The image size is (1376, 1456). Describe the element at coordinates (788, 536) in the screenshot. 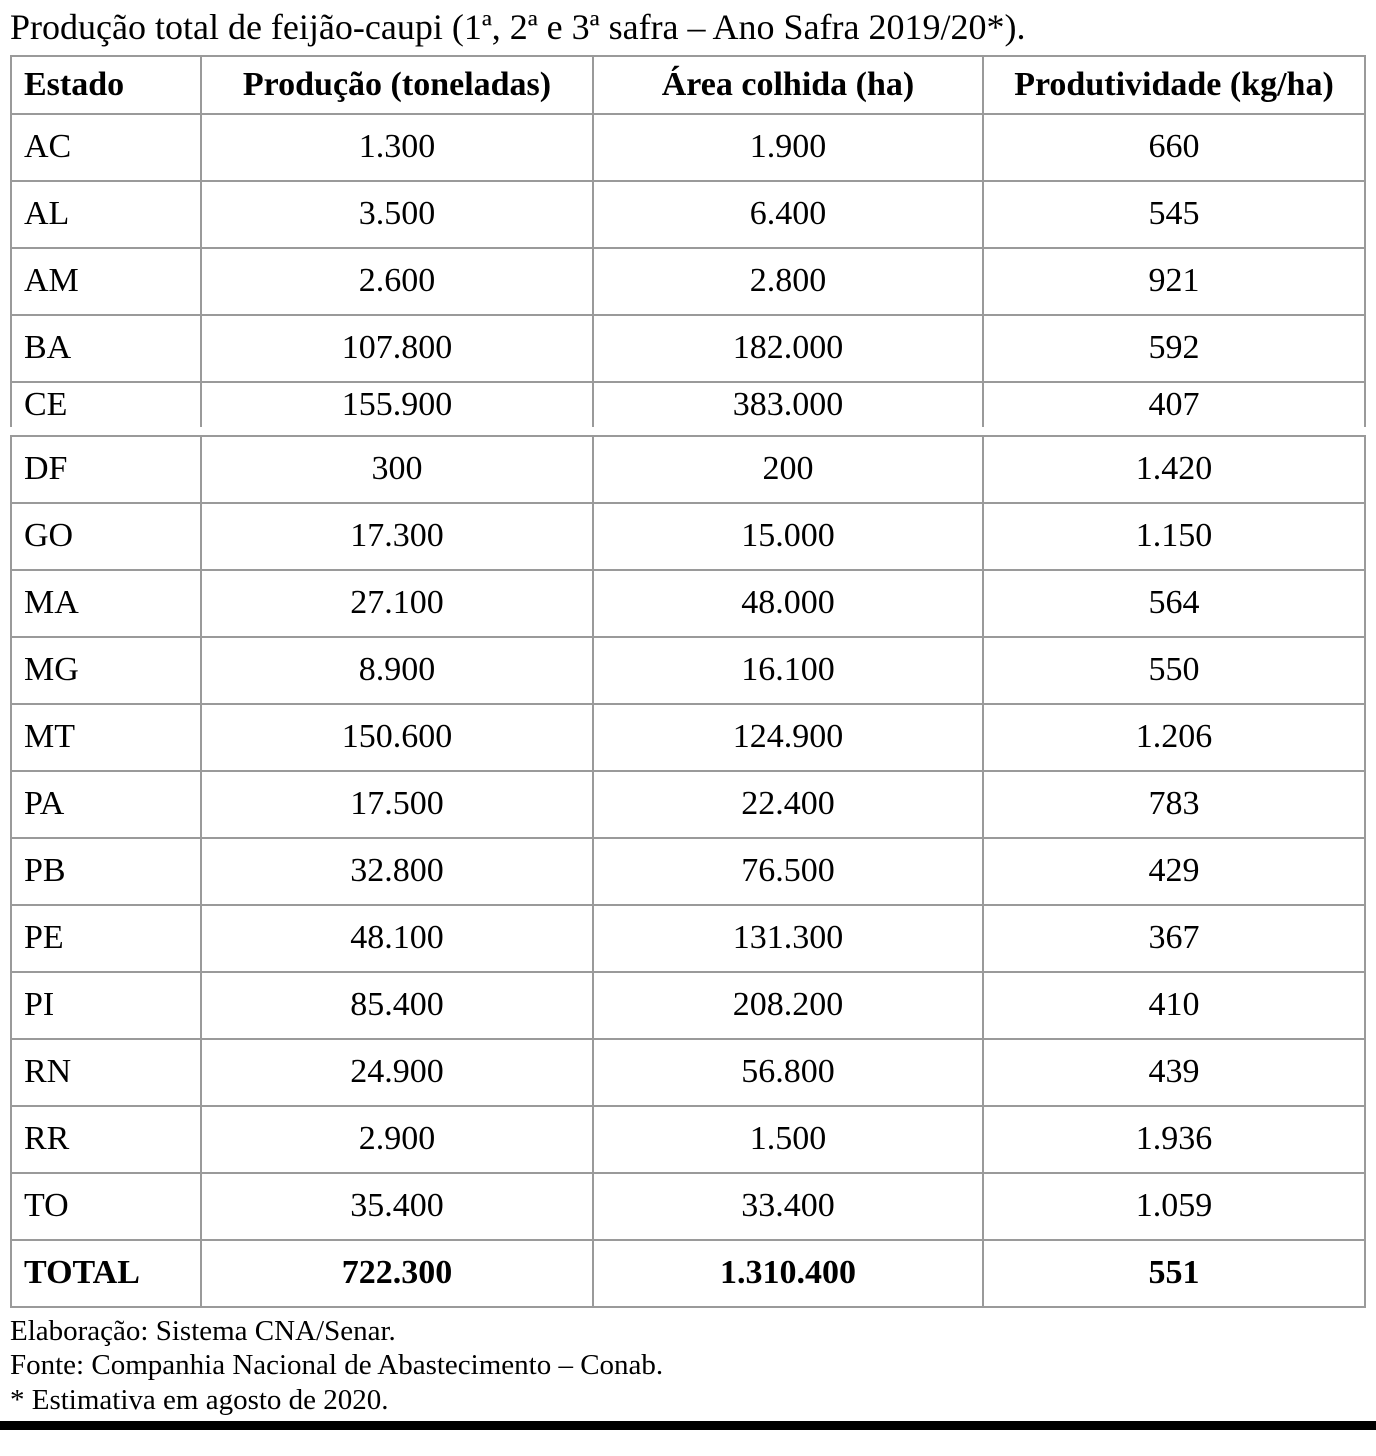

I see `value-cell: 15.000` at that location.